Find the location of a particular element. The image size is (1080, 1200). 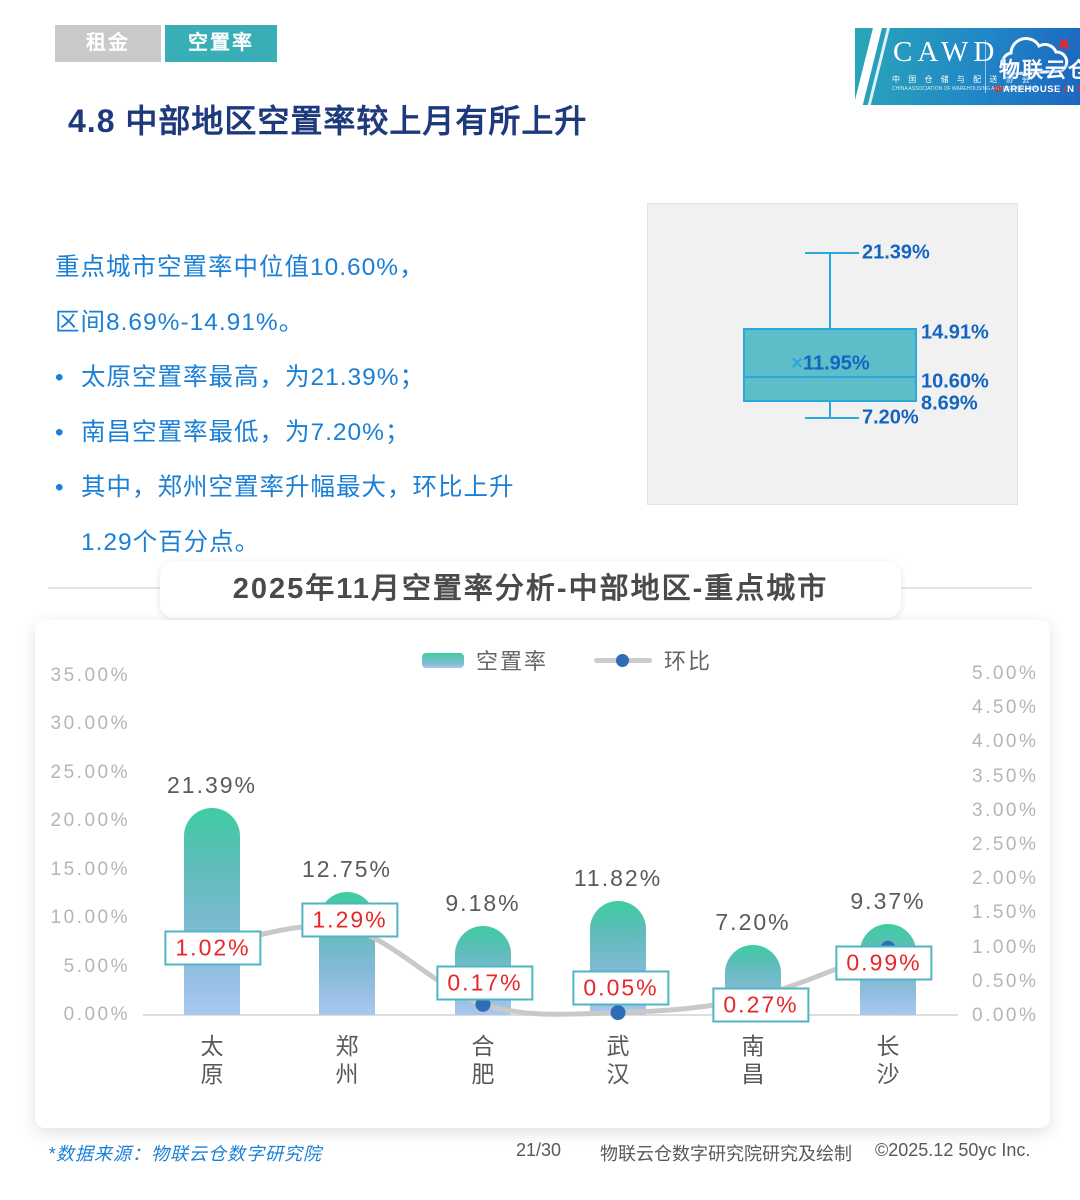

right-axis-tick: 1.00% is located at coordinates (1005, 947).